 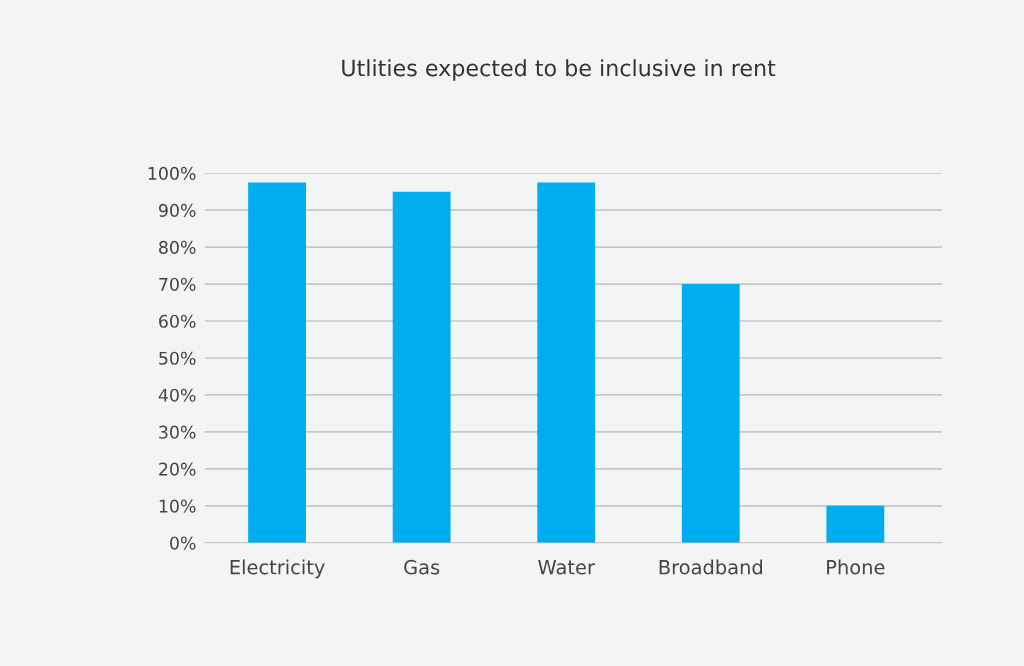 What do you see at coordinates (177, 469) in the screenshot?
I see `y-tick-label: 20%` at bounding box center [177, 469].